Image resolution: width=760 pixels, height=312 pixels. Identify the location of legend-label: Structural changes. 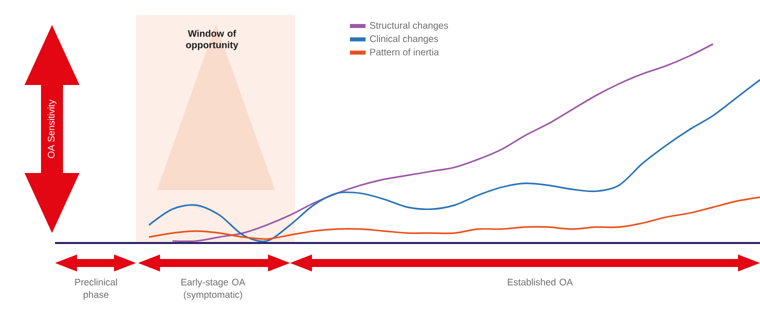
(409, 26).